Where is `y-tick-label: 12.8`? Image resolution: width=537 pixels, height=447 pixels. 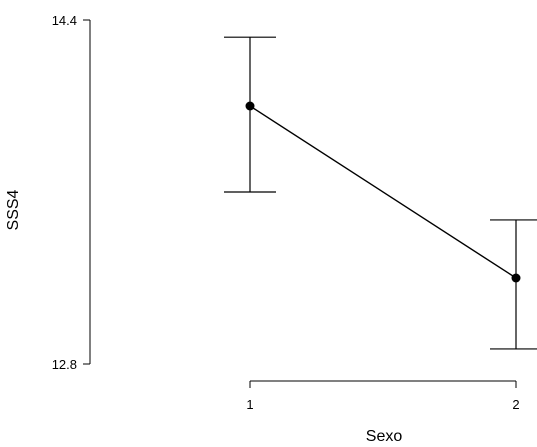
y-tick-label: 12.8 is located at coordinates (64, 364).